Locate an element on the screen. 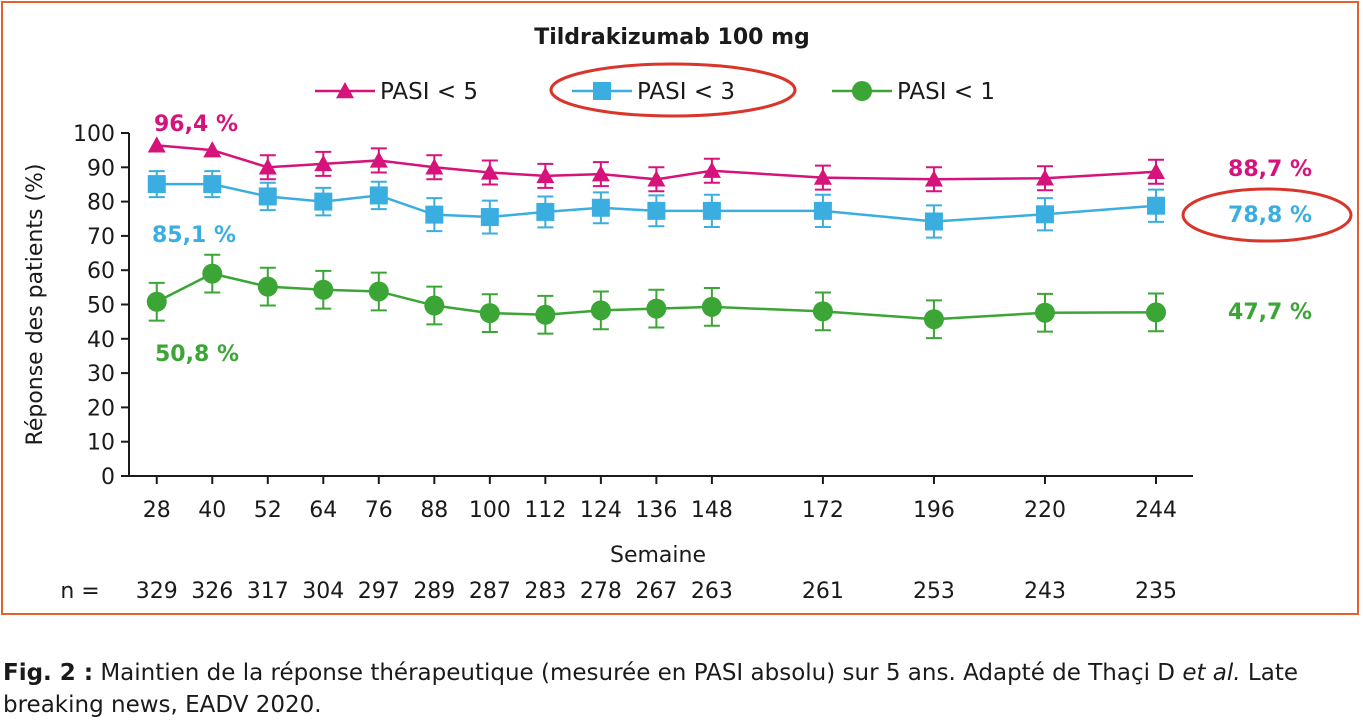 The width and height of the screenshot is (1363, 721). start-value-label: 85,1 % is located at coordinates (194, 235).